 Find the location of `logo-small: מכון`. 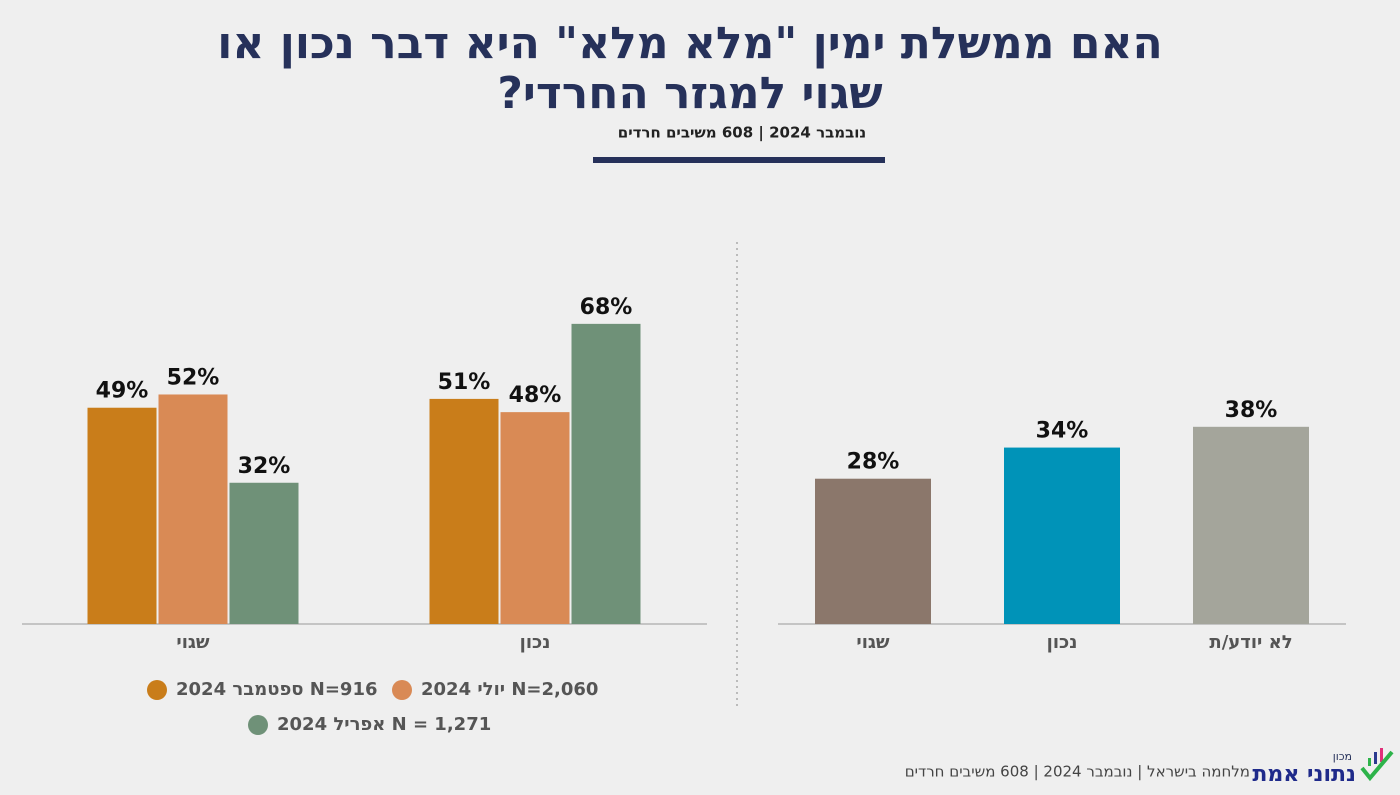

logo-small: מכון is located at coordinates (1342, 756).